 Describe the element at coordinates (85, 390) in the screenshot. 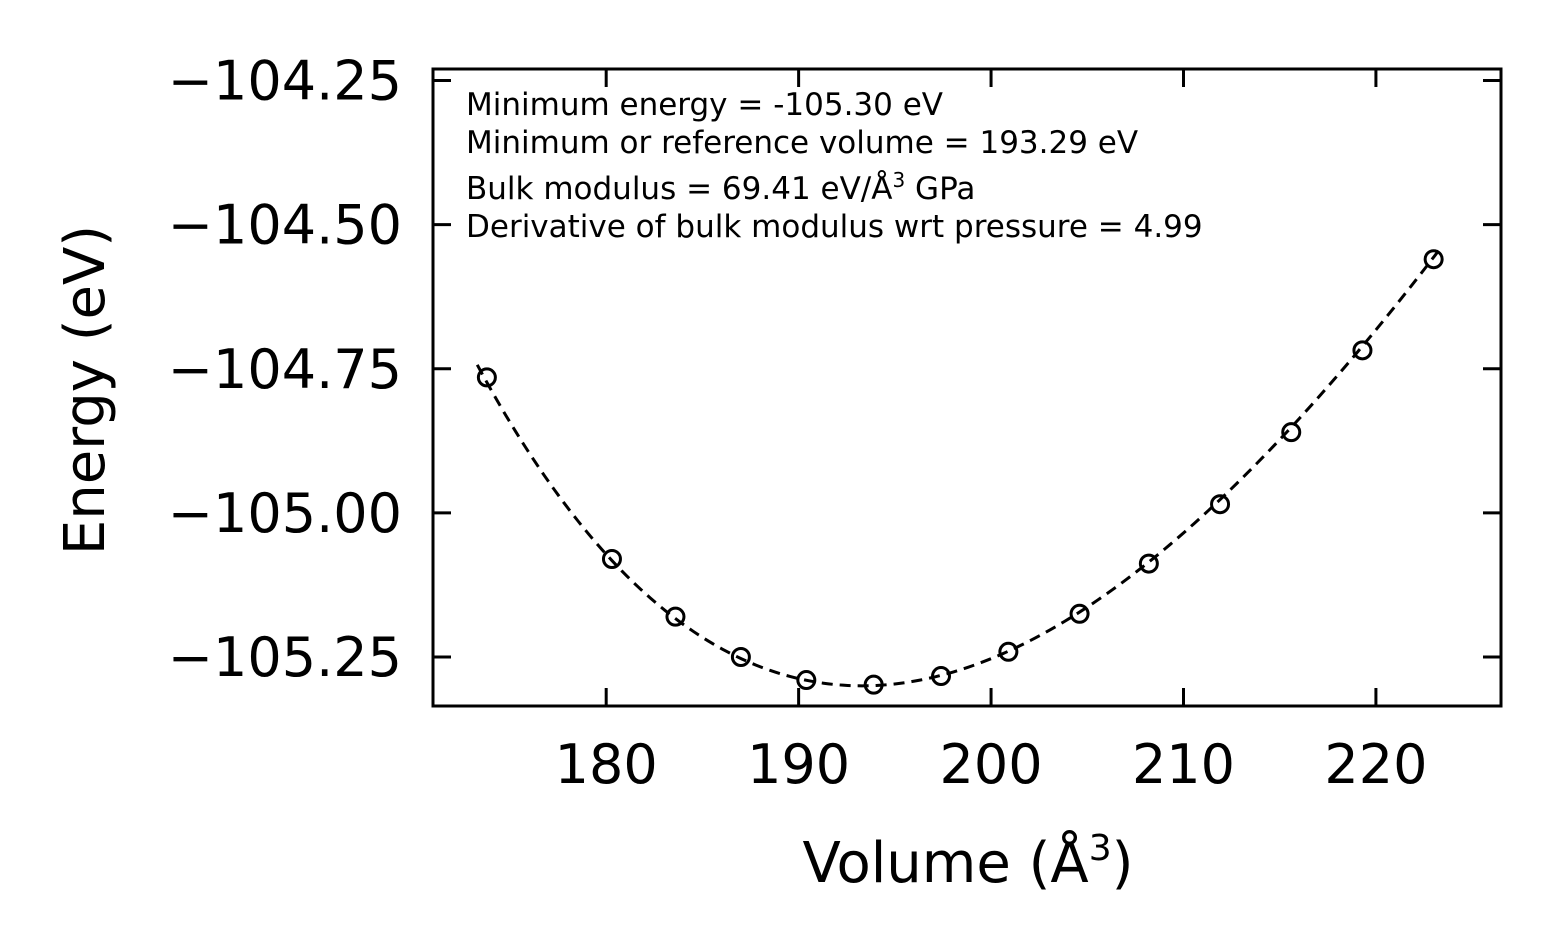

I see `y-axis-title: Energy (eV)` at that location.